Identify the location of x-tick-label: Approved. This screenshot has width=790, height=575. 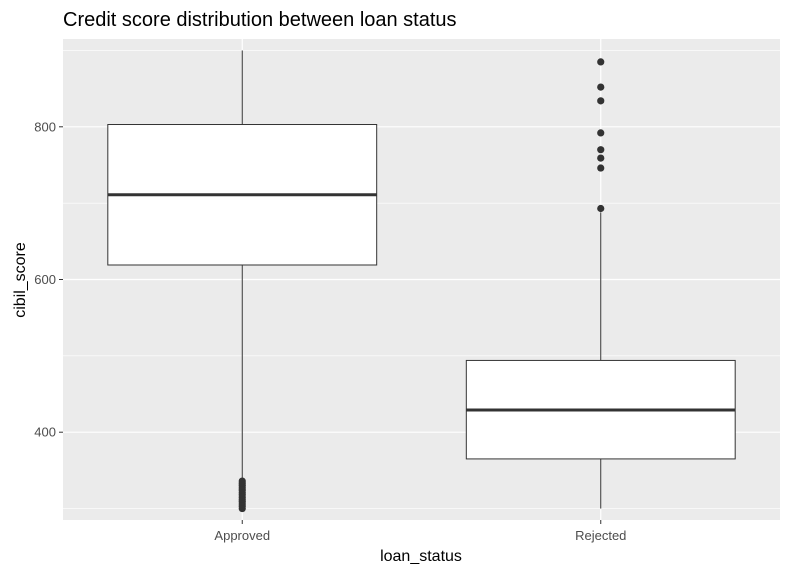
(242, 535).